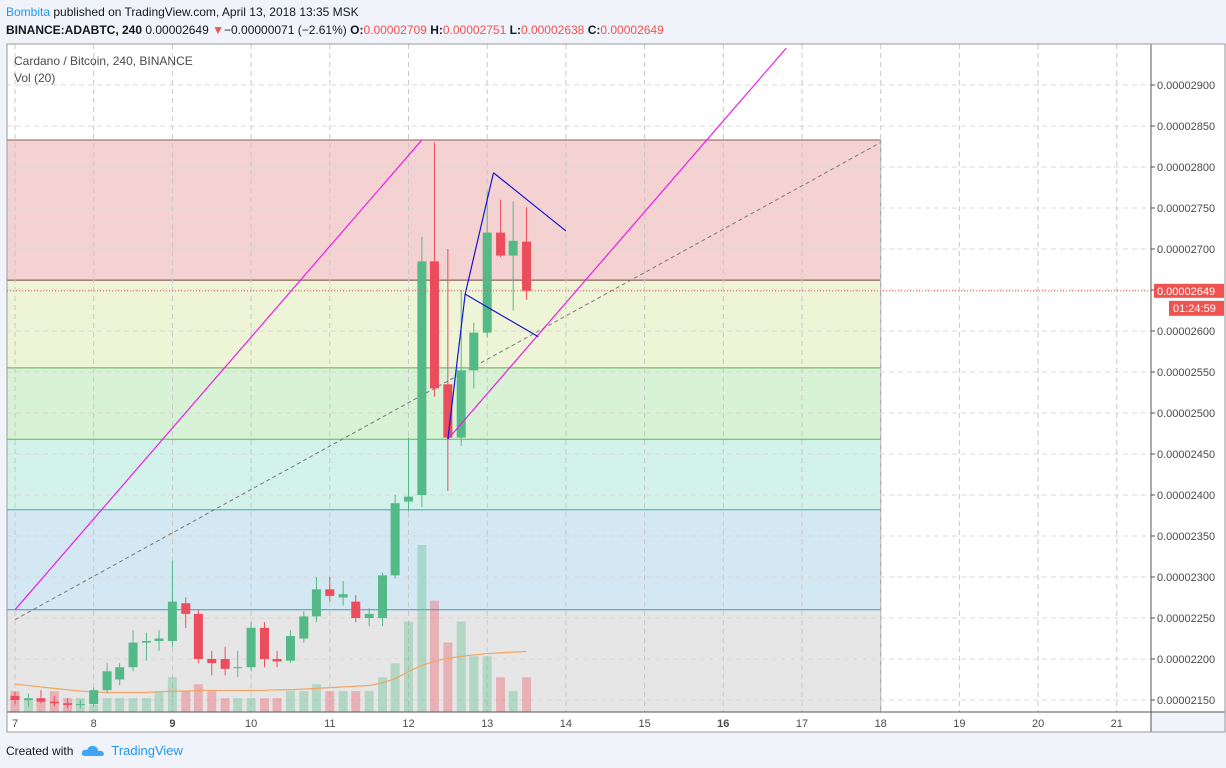 The width and height of the screenshot is (1226, 768). I want to click on low-value: 0.00002638, so click(552, 30).